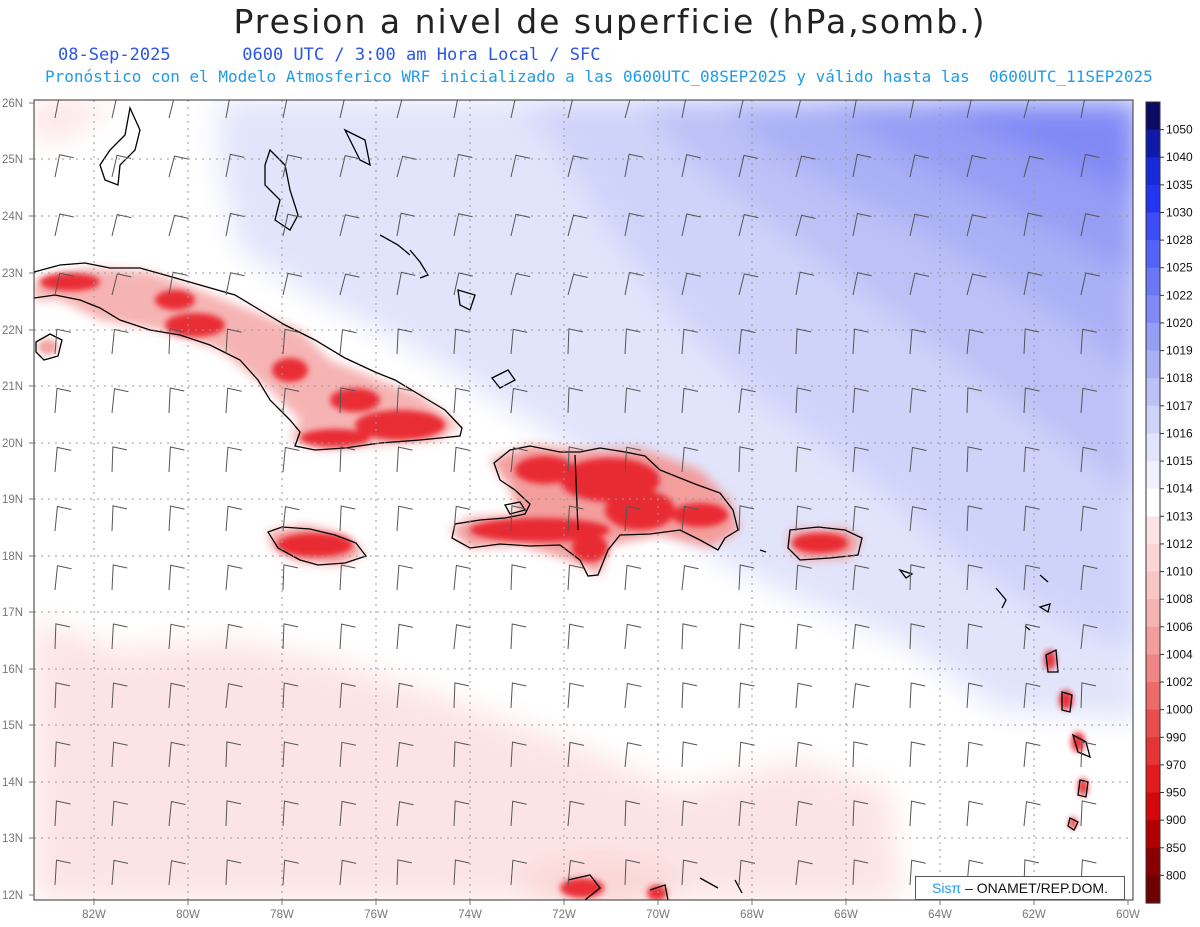 The image size is (1200, 927). What do you see at coordinates (1176, 793) in the screenshot?
I see `colorbar-label: 950` at bounding box center [1176, 793].